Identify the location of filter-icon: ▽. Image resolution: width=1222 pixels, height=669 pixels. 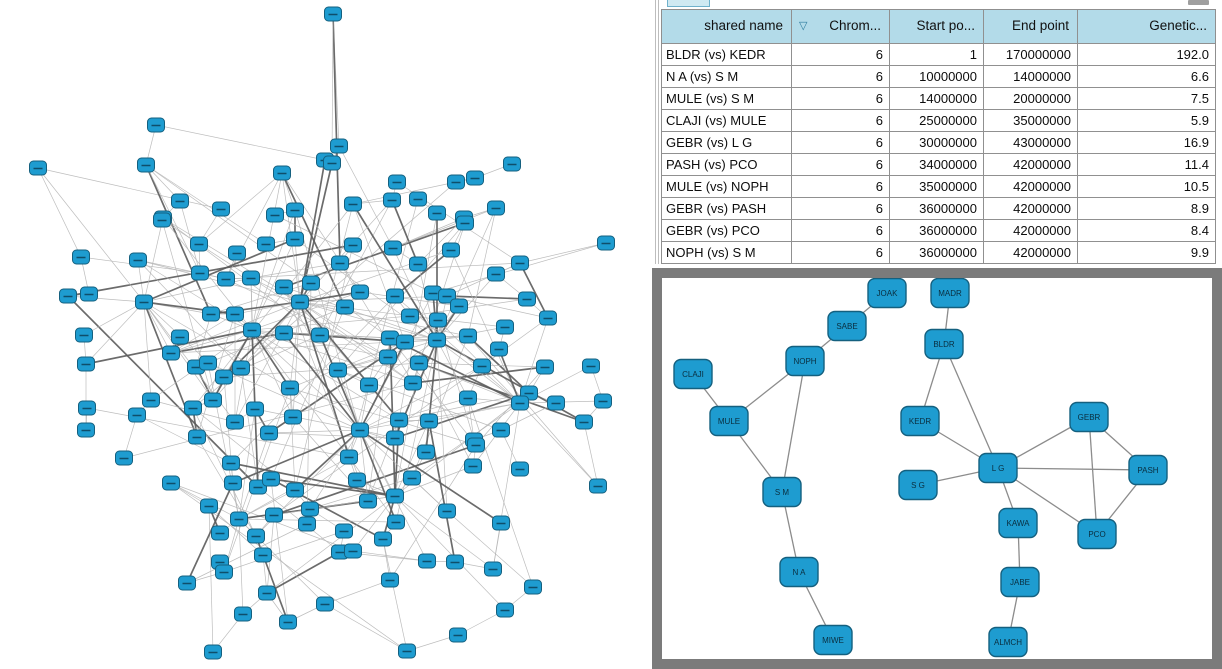
(803, 26).